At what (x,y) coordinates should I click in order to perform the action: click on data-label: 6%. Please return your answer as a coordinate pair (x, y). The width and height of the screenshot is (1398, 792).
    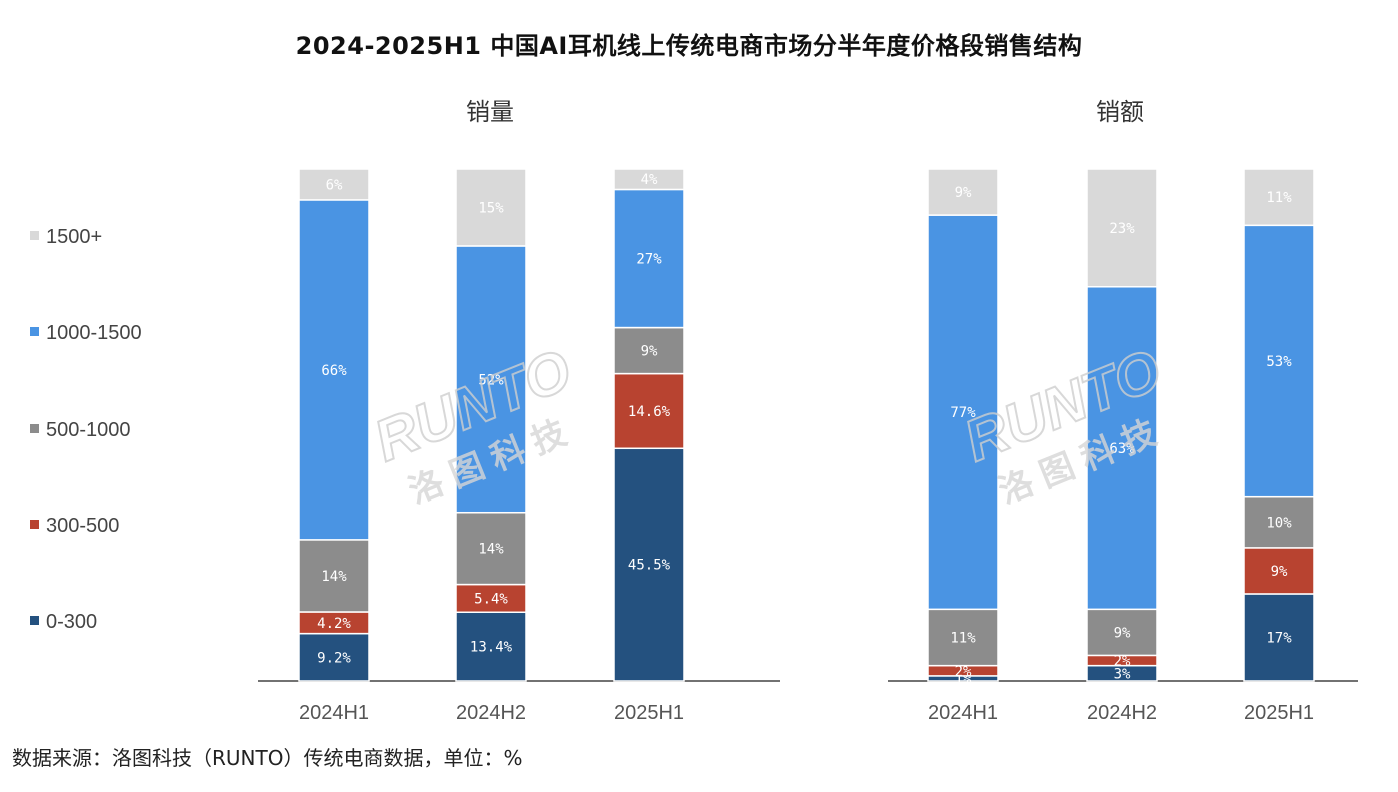
    Looking at the image, I should click on (334, 185).